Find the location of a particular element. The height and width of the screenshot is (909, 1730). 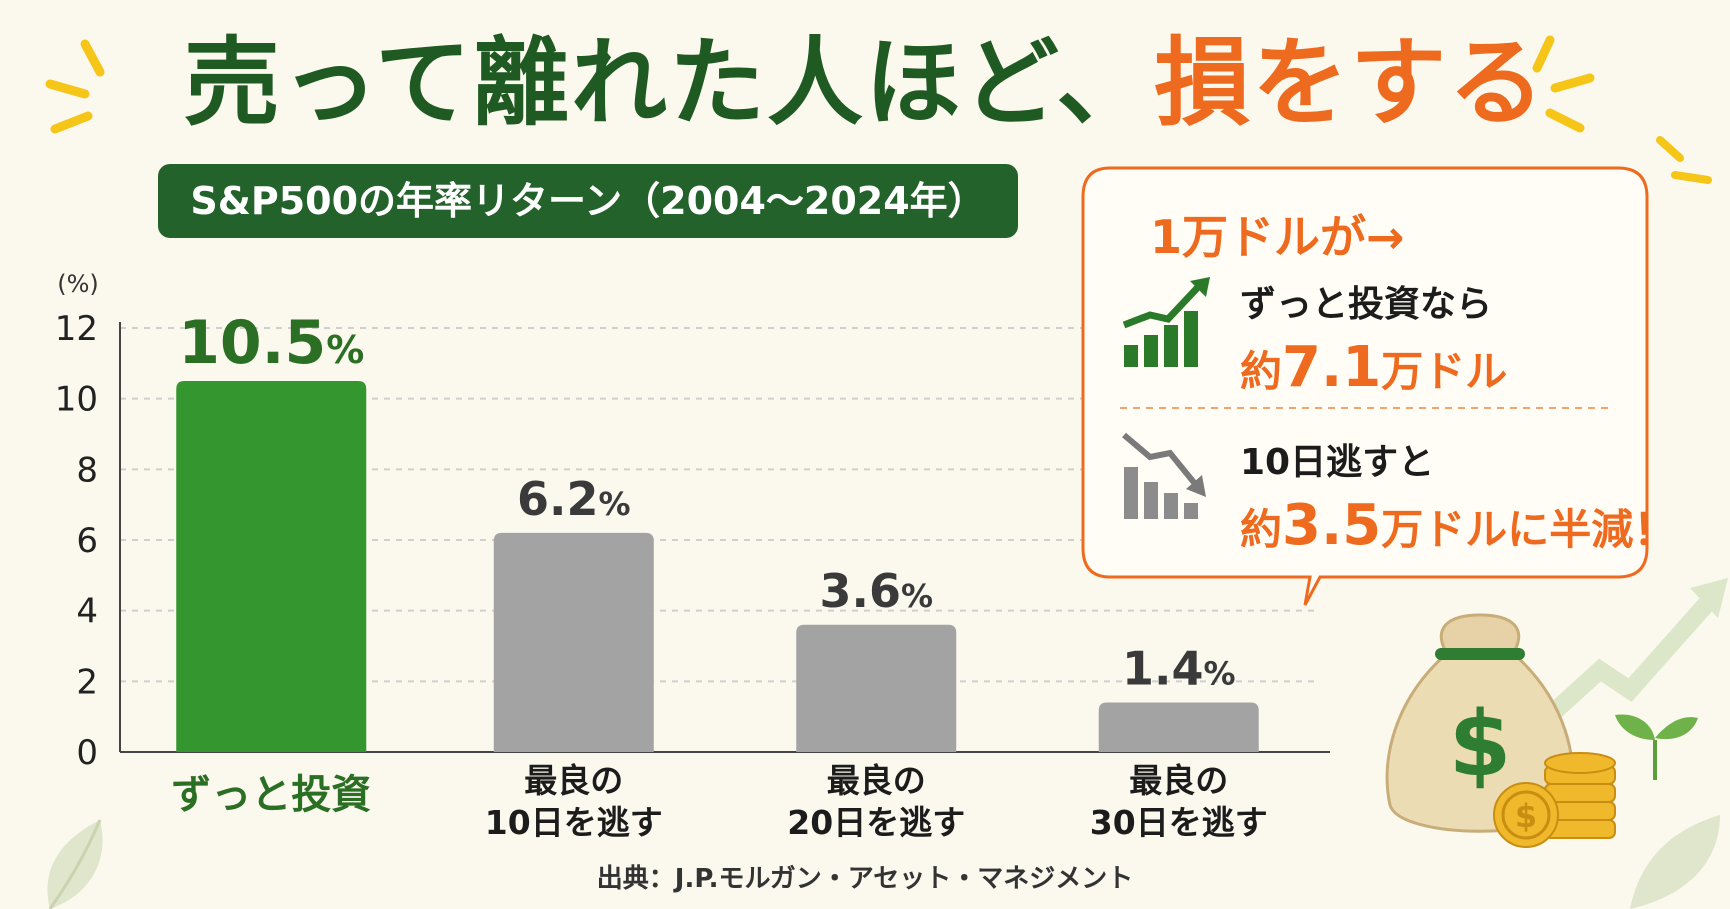

case1-text: ずっと投資なら is located at coordinates (1366, 304).